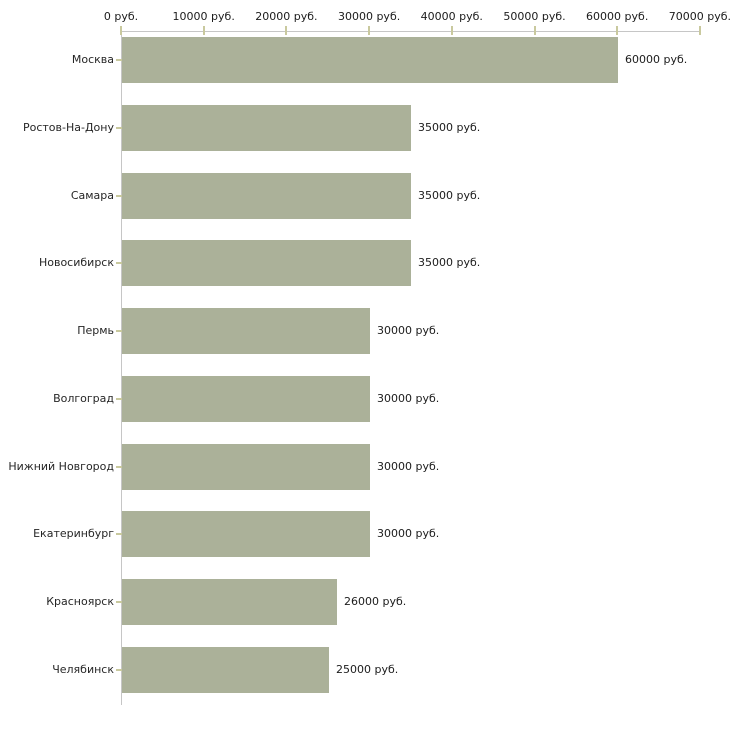 The height and width of the screenshot is (730, 730). Describe the element at coordinates (367, 669) in the screenshot. I see `value-label: 25000 руб.` at that location.